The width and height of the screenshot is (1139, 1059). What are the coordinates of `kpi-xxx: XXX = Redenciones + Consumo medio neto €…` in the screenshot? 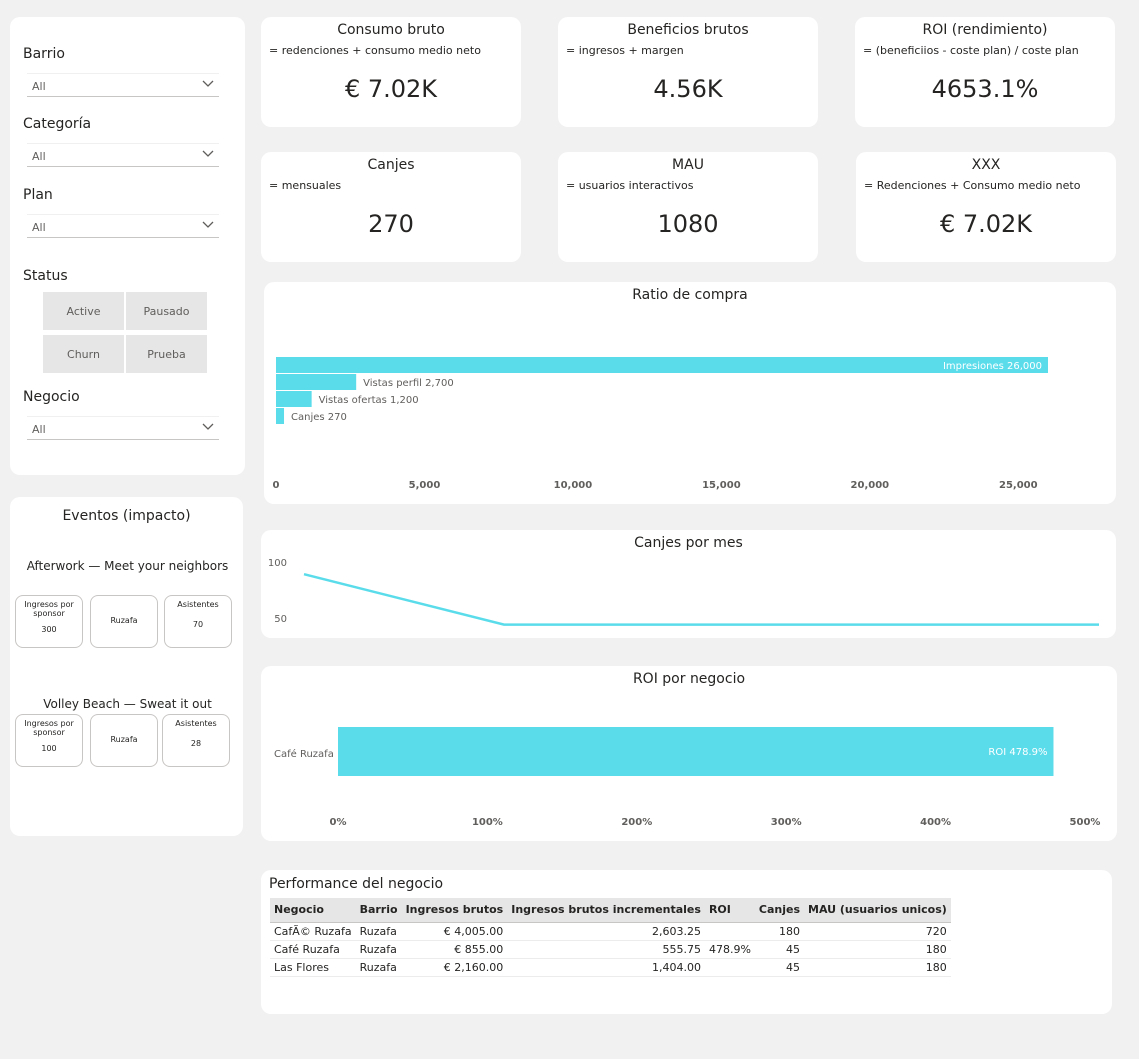 It's located at (986, 207).